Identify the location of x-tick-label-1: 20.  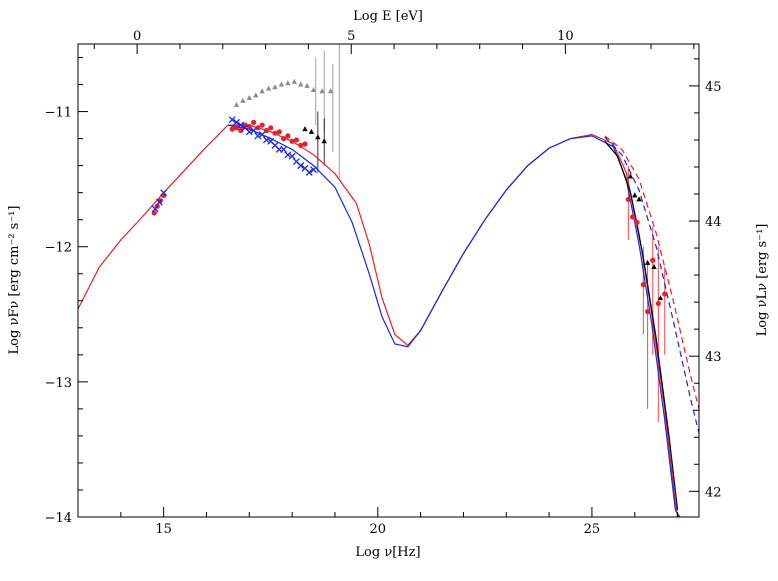
(378, 529).